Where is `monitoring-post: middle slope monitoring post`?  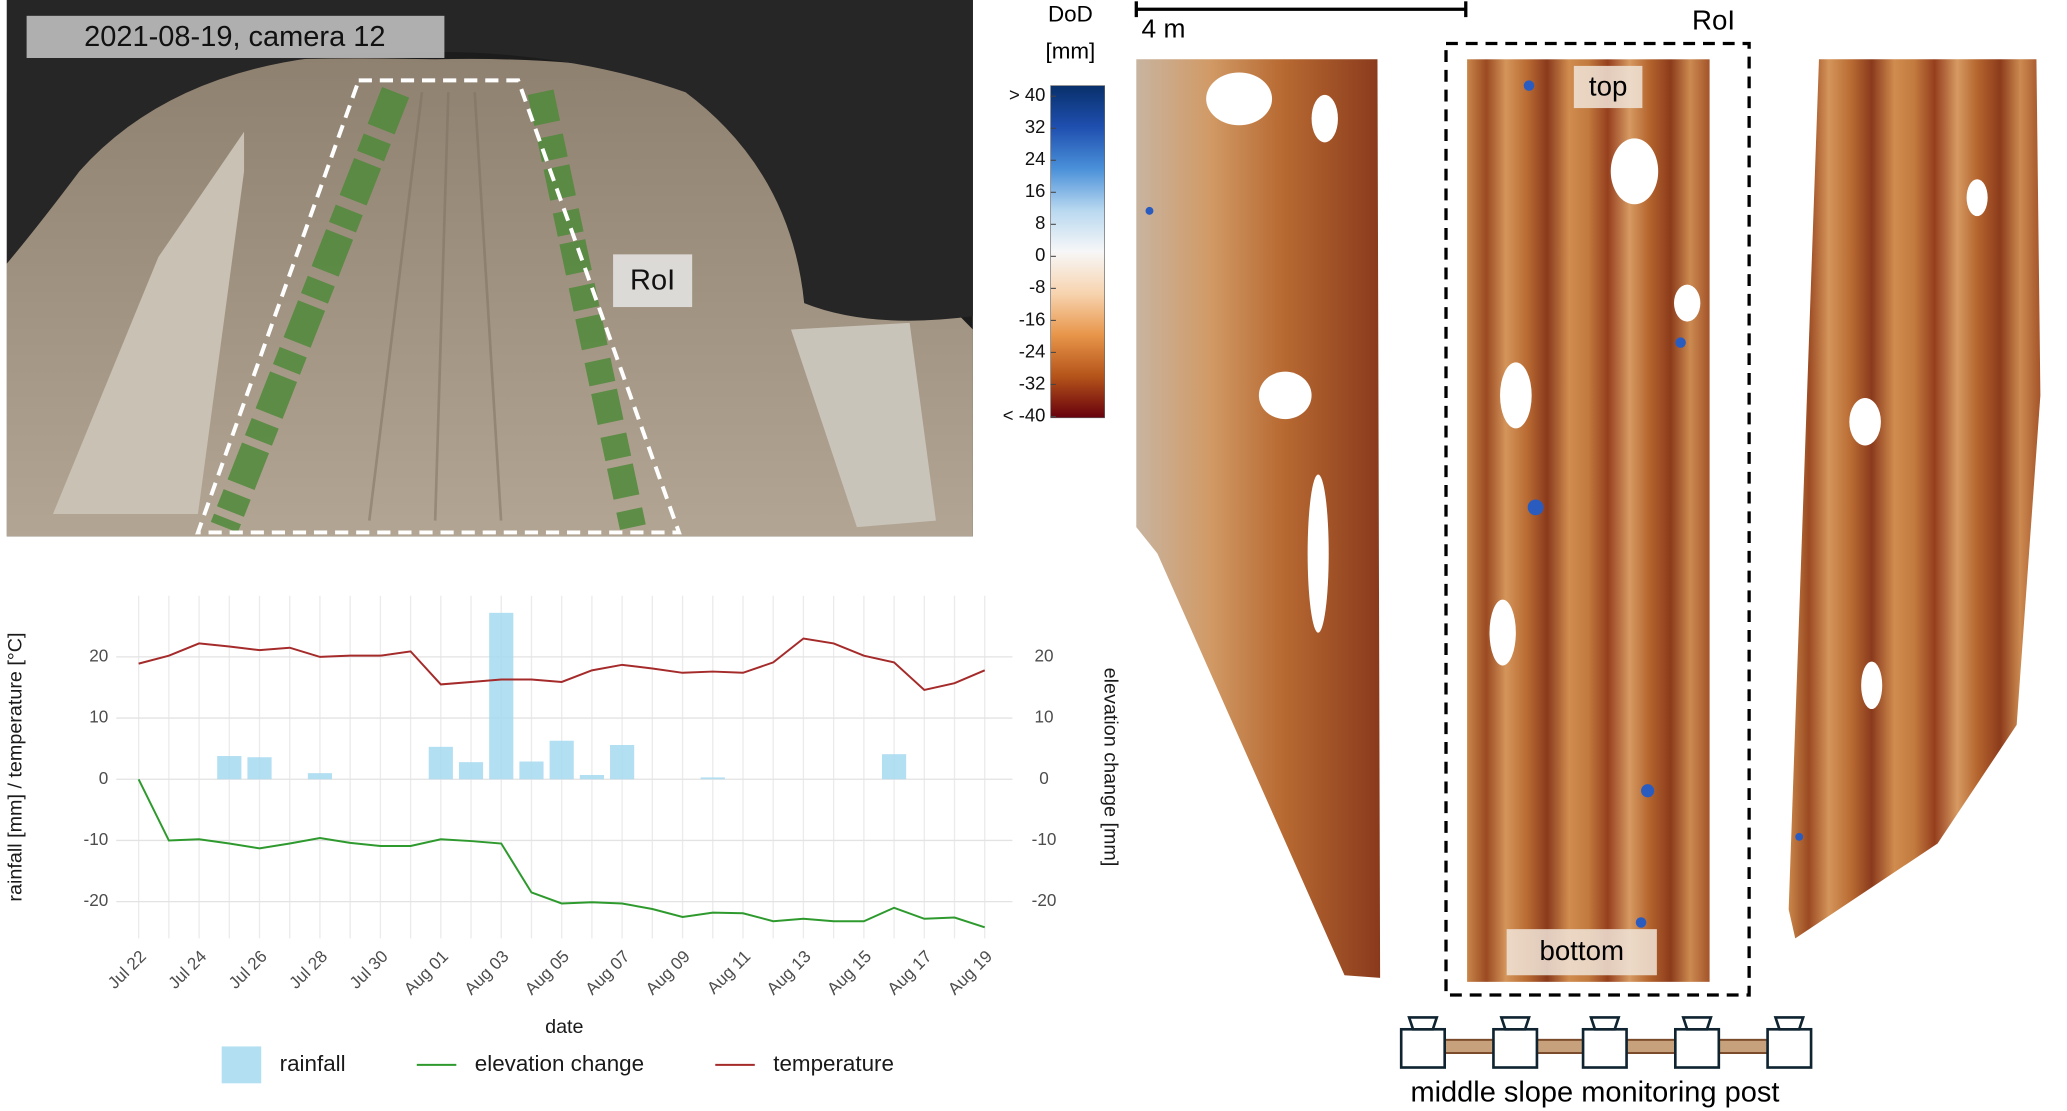 monitoring-post: middle slope monitoring post is located at coordinates (1606, 1062).